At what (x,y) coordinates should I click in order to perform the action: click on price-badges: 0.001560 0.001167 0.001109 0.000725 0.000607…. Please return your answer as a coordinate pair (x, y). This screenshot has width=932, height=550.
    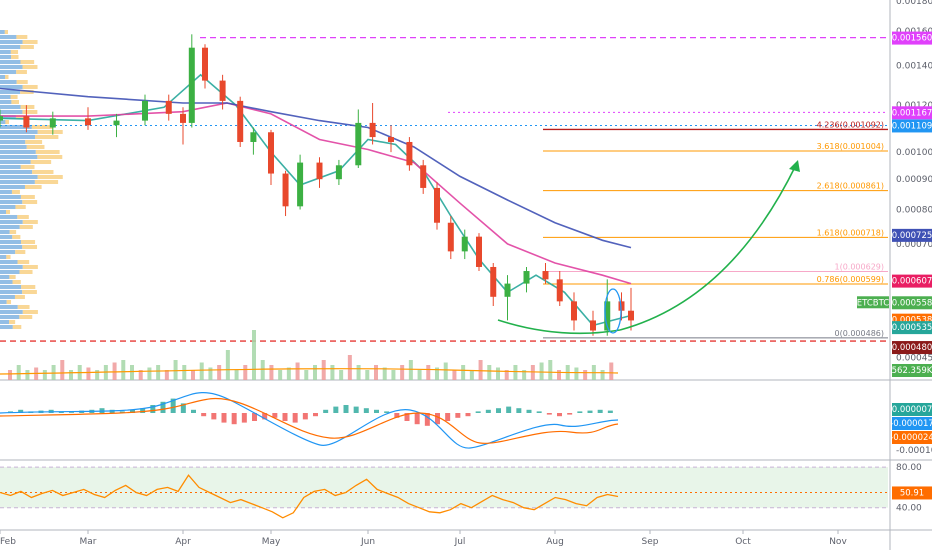
    Looking at the image, I should click on (894, 193).